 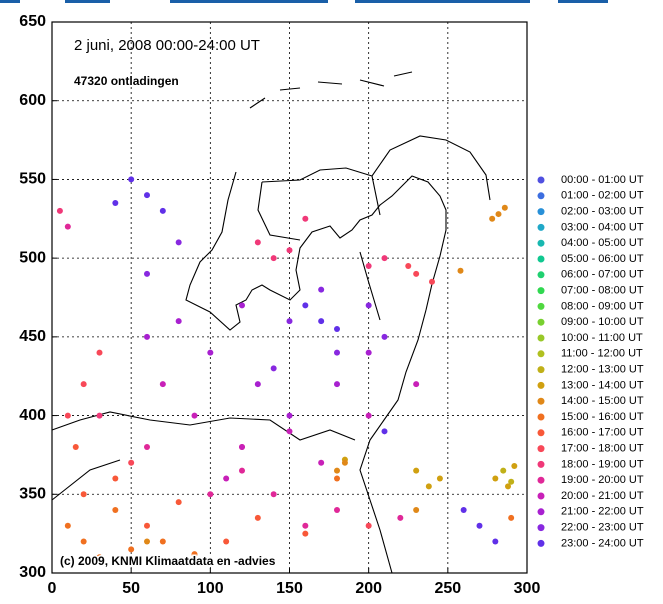 I want to click on nav-tabs, so click(x=304, y=1).